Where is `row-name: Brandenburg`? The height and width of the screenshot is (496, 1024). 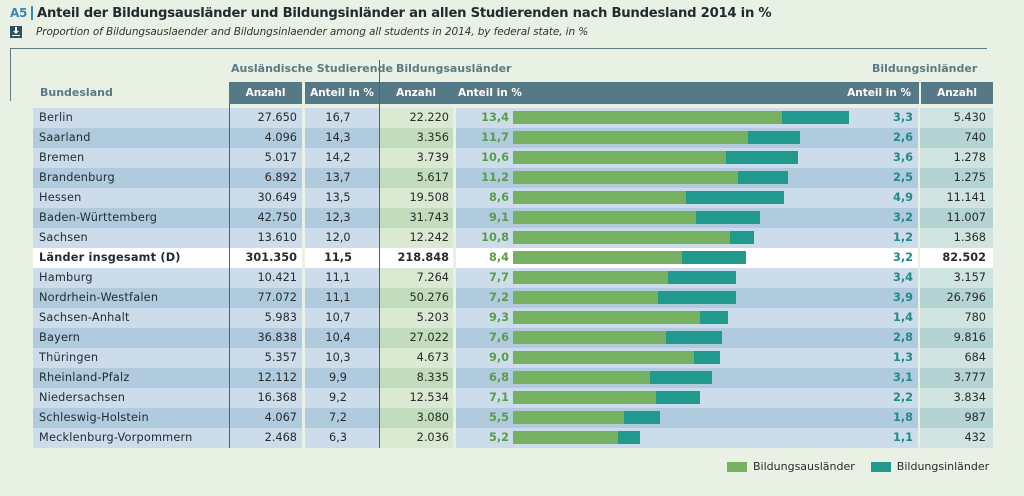 row-name: Brandenburg is located at coordinates (77, 177).